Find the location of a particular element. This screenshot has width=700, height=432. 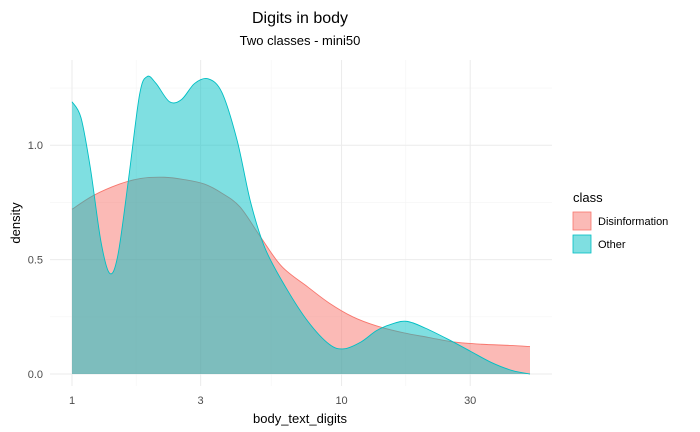

y-tick-label: 0.5 is located at coordinates (35, 261).